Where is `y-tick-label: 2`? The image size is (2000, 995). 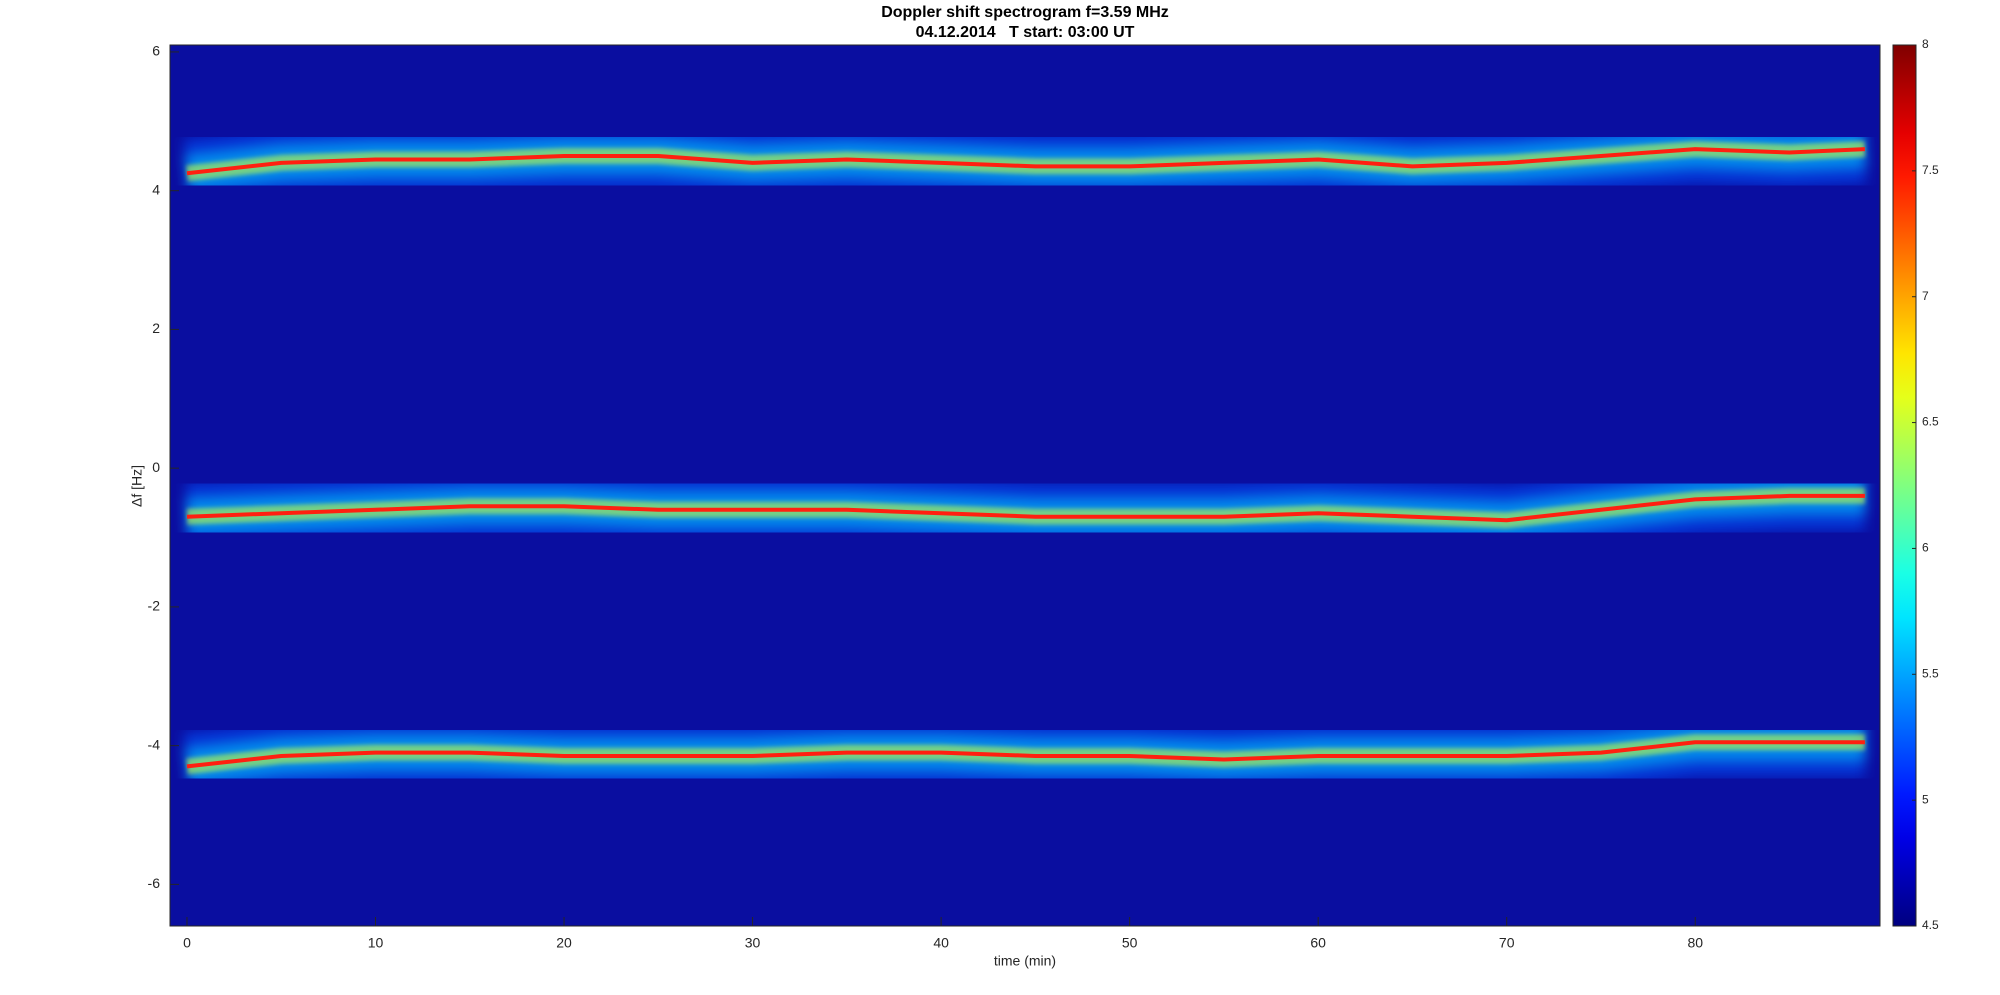 y-tick-label: 2 is located at coordinates (156, 328).